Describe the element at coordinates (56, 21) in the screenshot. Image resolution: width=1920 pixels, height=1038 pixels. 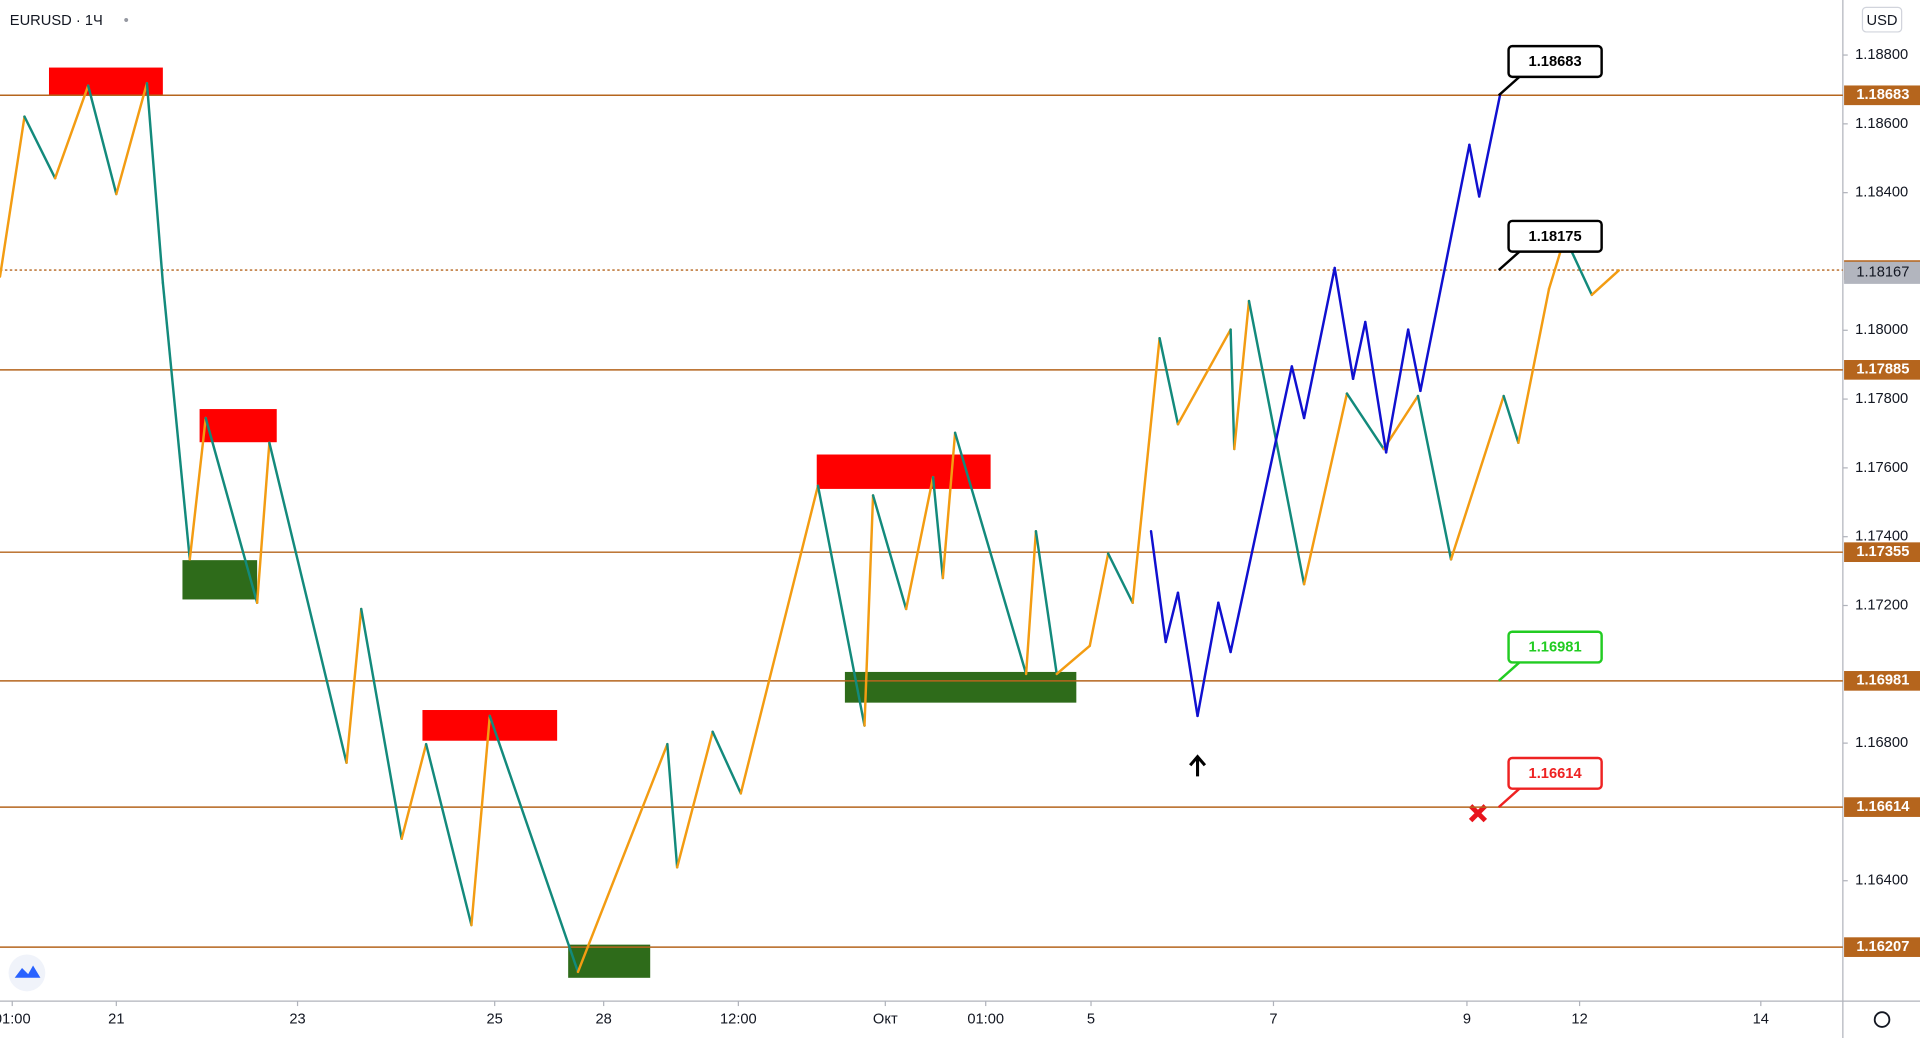
I see `symbol-title: EURUSD · 1Ч` at that location.